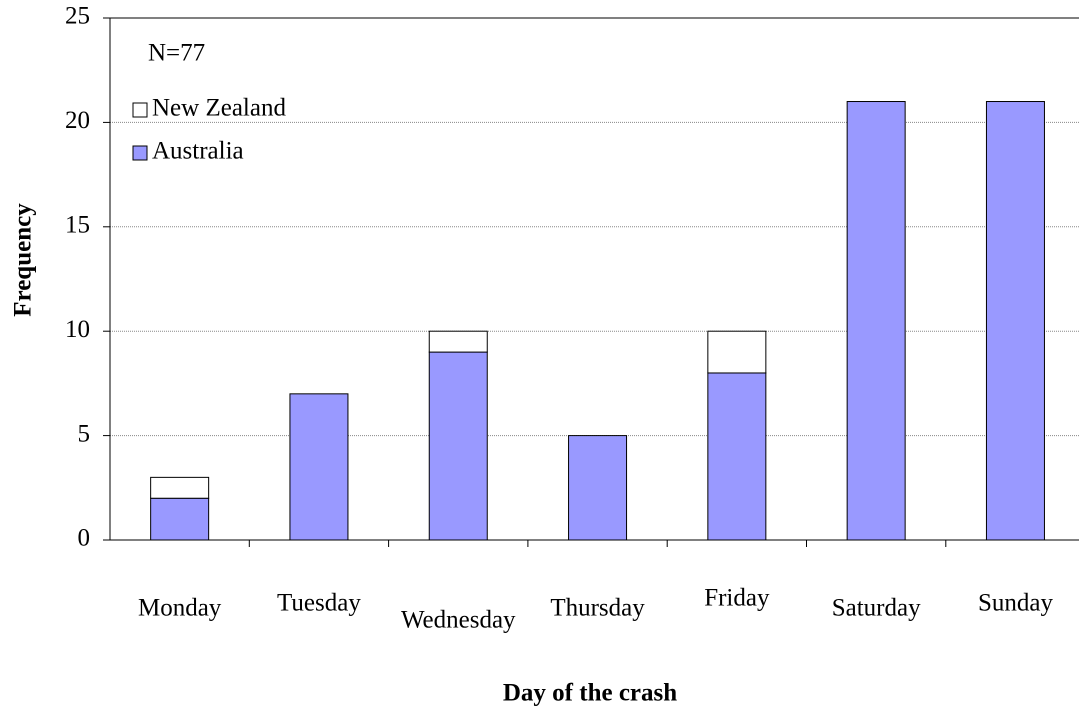  Describe the element at coordinates (737, 598) in the screenshot. I see `x-tick-label: Friday` at that location.